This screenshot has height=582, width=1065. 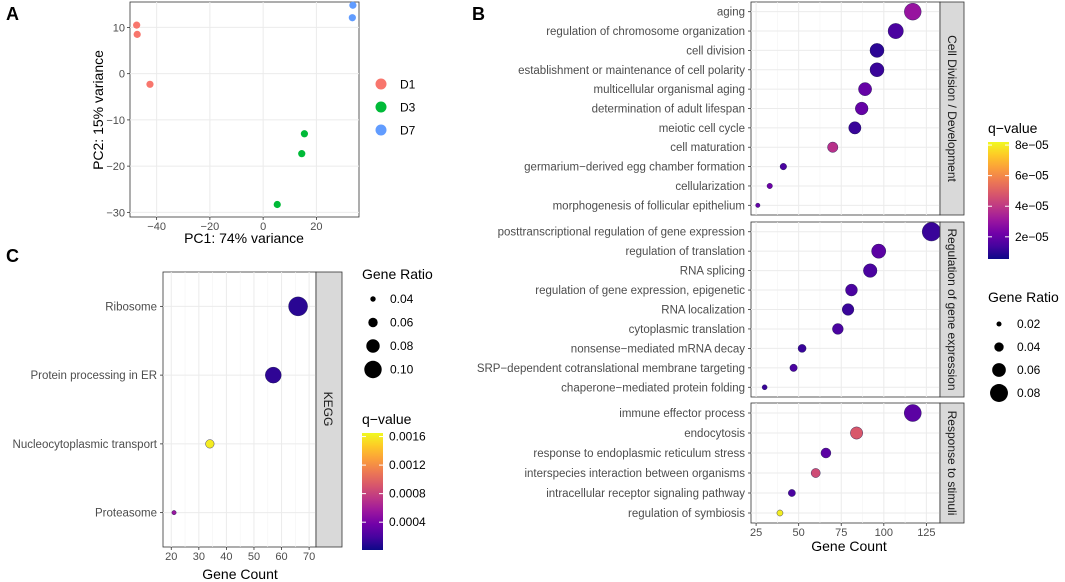 What do you see at coordinates (402, 346) in the screenshot?
I see `kegg-generatio-label: 0.08` at bounding box center [402, 346].